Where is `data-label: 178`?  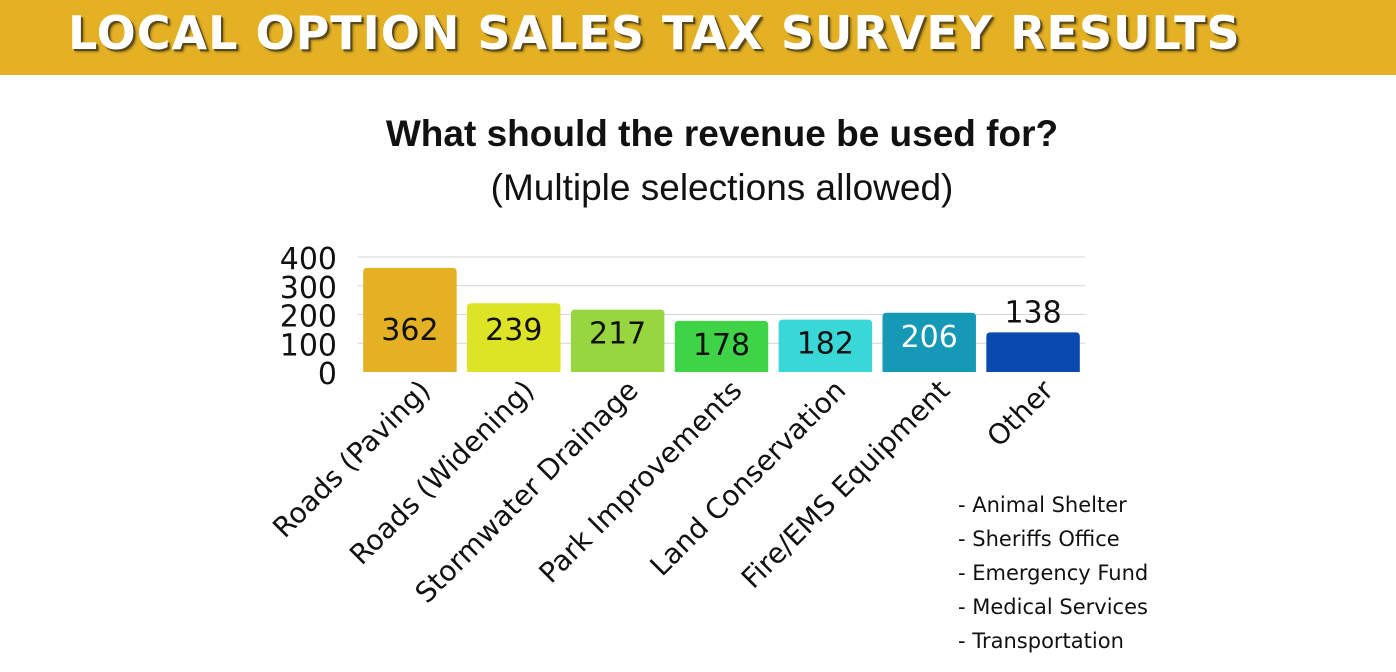
data-label: 178 is located at coordinates (721, 345).